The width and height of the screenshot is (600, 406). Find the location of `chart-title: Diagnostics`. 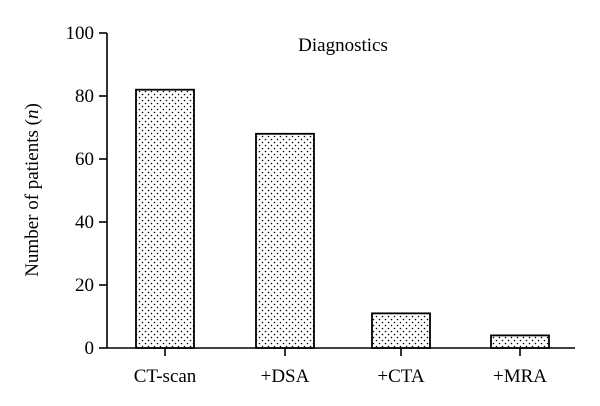

chart-title: Diagnostics is located at coordinates (343, 45).